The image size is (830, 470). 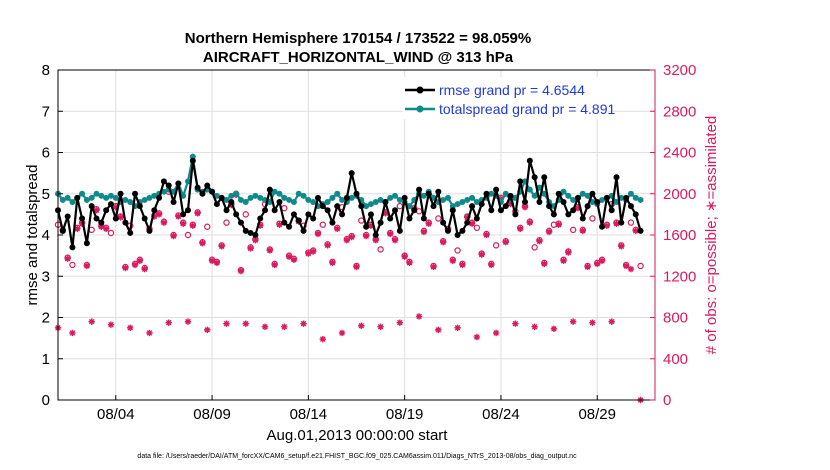 I want to click on chart-title-line2: AIRCRAFT_HORIZONTAL_WIND @ 313 hPa, so click(x=358, y=57).